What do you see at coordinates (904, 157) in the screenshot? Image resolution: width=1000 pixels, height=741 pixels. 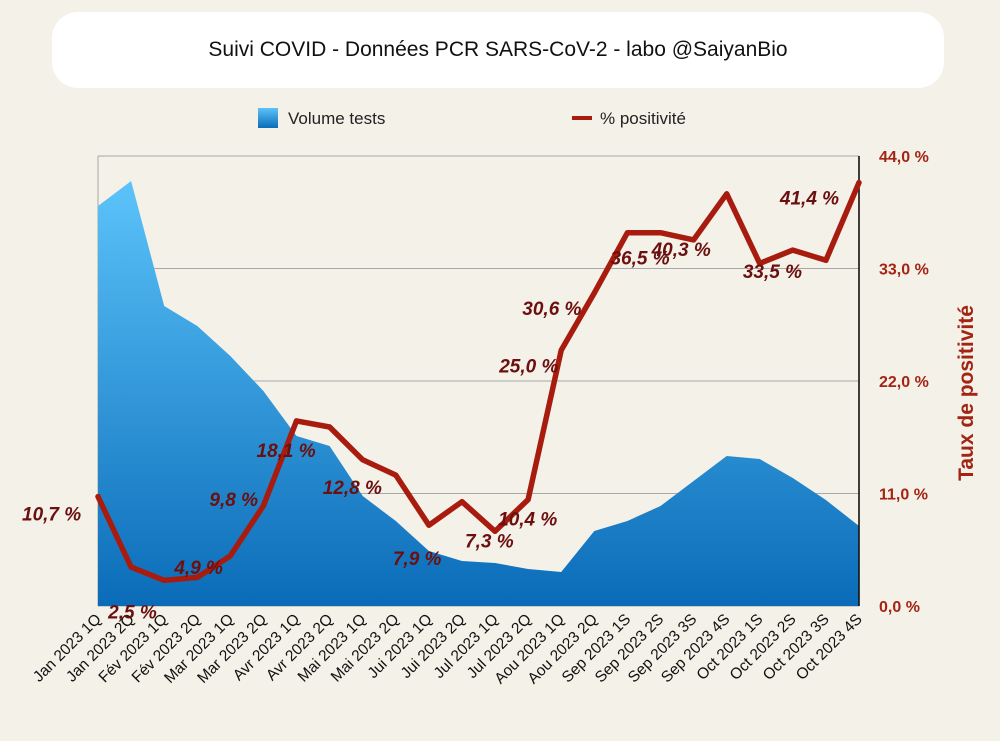 I see `y-tick-label: 44,0 %` at bounding box center [904, 157].